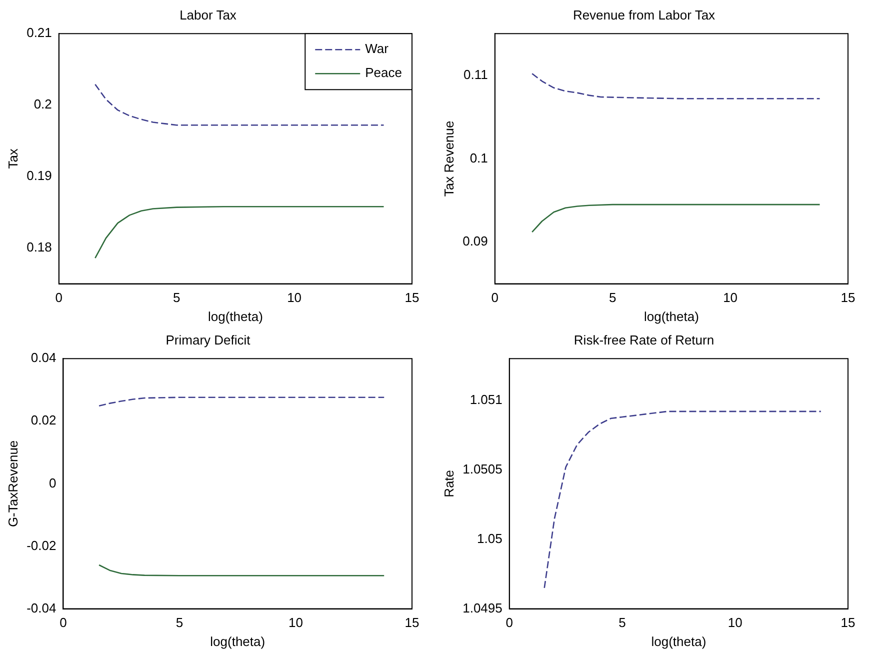 The image size is (873, 659). Describe the element at coordinates (475, 241) in the screenshot. I see `y-tick-label: 0.09` at that location.